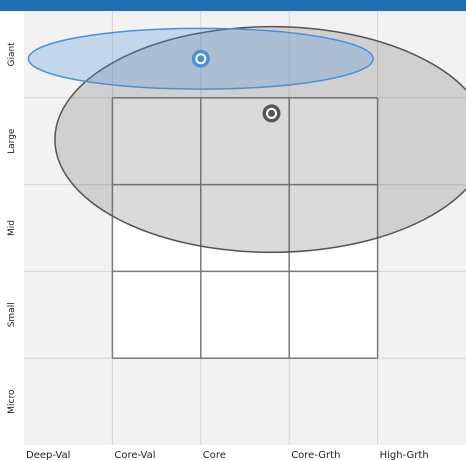 The image size is (466, 460). I want to click on series-0-point-core, so click(201, 59).